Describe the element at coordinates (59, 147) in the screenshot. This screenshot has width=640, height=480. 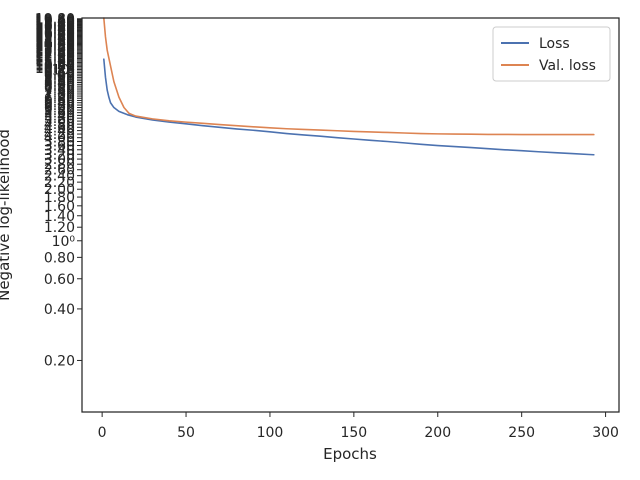
I see `y-tick-label: 3.60` at that location.